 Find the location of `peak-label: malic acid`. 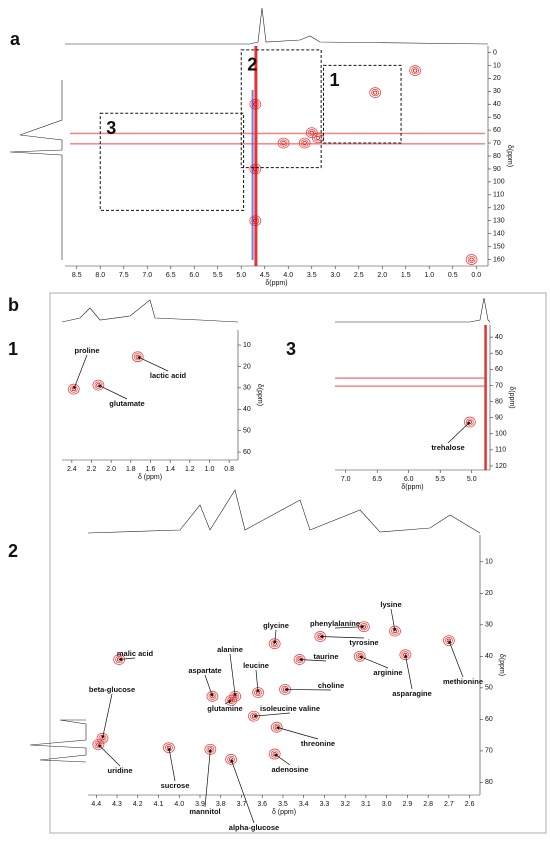

peak-label: malic acid is located at coordinates (135, 653).